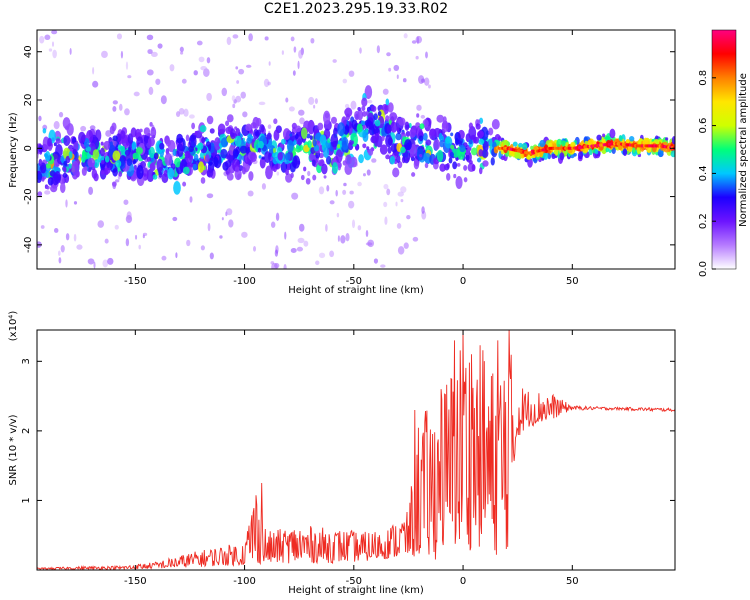 This screenshot has height=600, width=750. What do you see at coordinates (28, 148) in the screenshot?
I see `spectrogram-y-tick-label: 0` at bounding box center [28, 148].